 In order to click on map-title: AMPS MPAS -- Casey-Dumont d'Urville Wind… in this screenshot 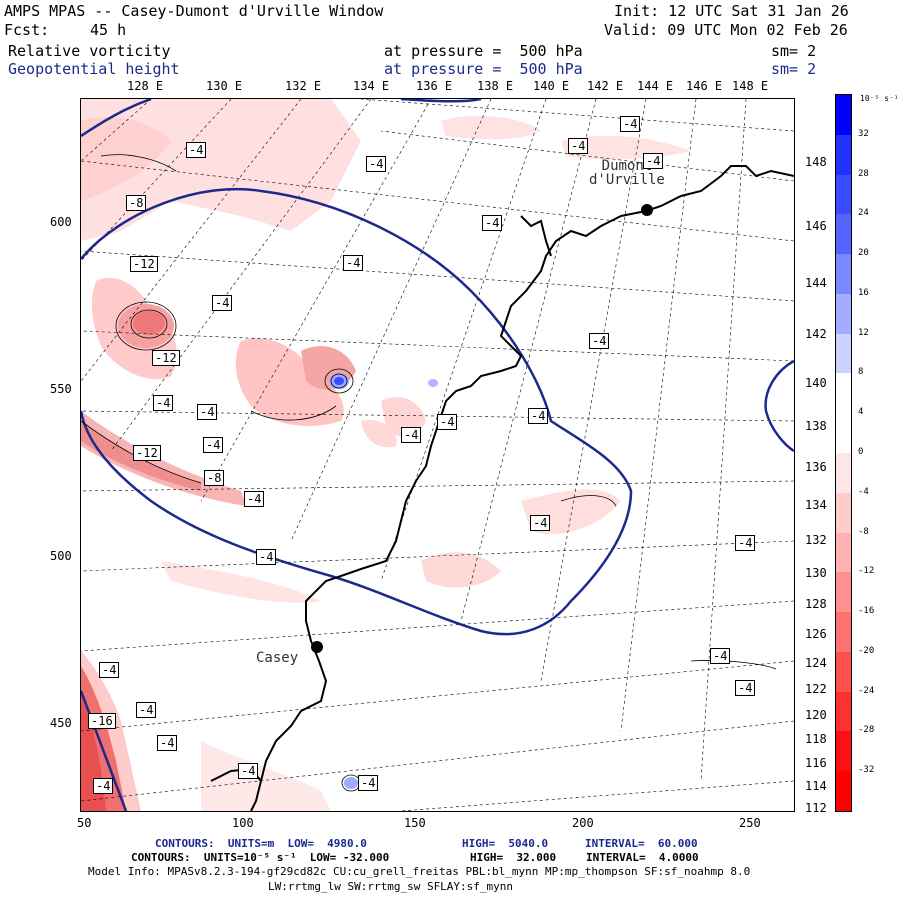, I will do `click(194, 11)`.